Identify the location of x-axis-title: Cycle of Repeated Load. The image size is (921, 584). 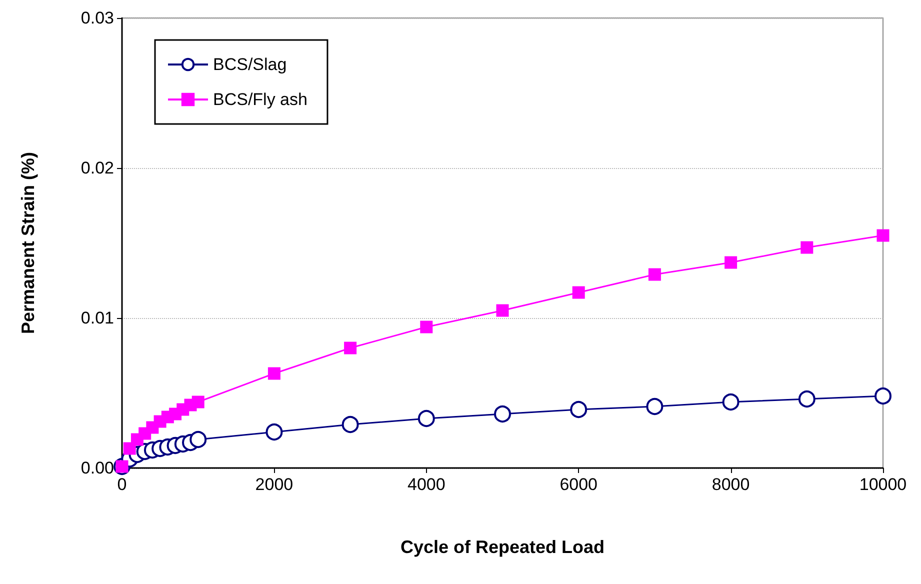
(502, 547).